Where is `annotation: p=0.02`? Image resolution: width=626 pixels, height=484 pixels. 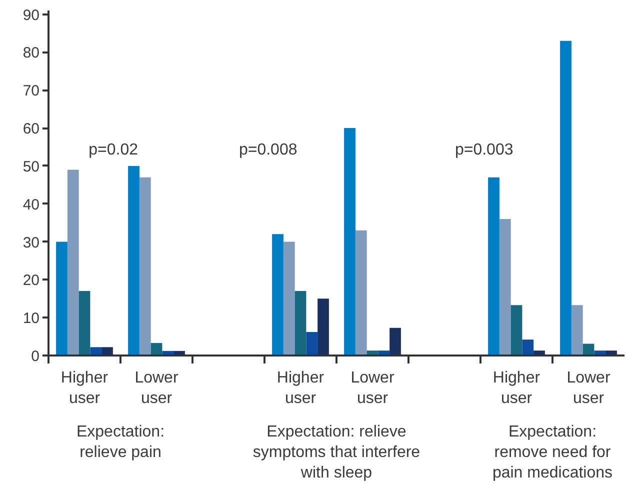
annotation: p=0.02 is located at coordinates (113, 149).